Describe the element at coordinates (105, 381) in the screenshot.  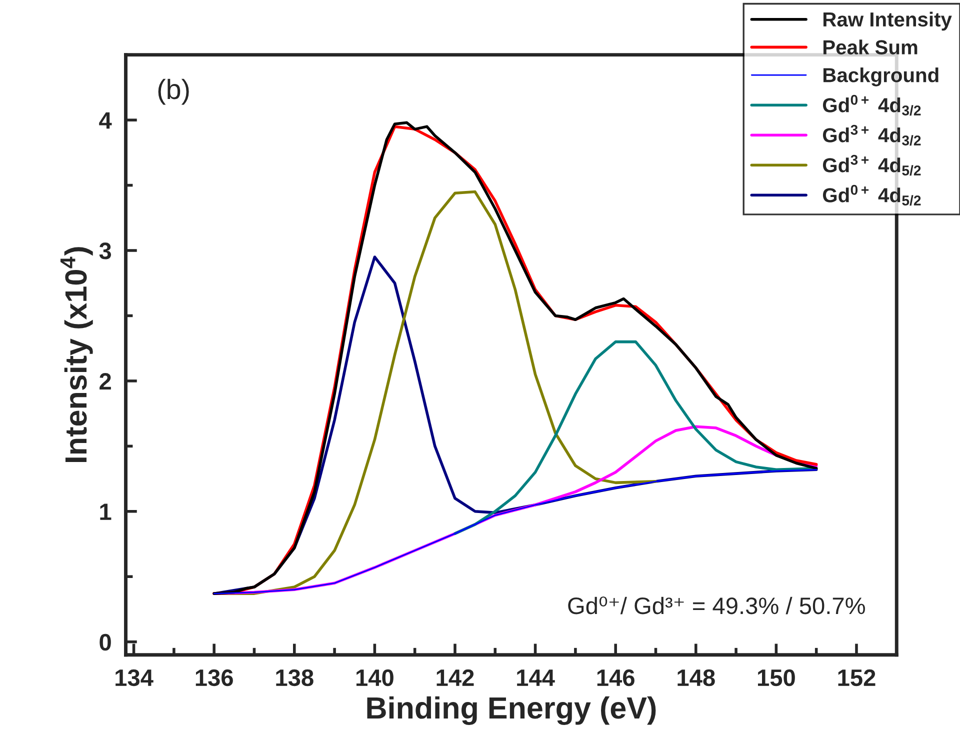
I see `y-tick-label: 2` at that location.